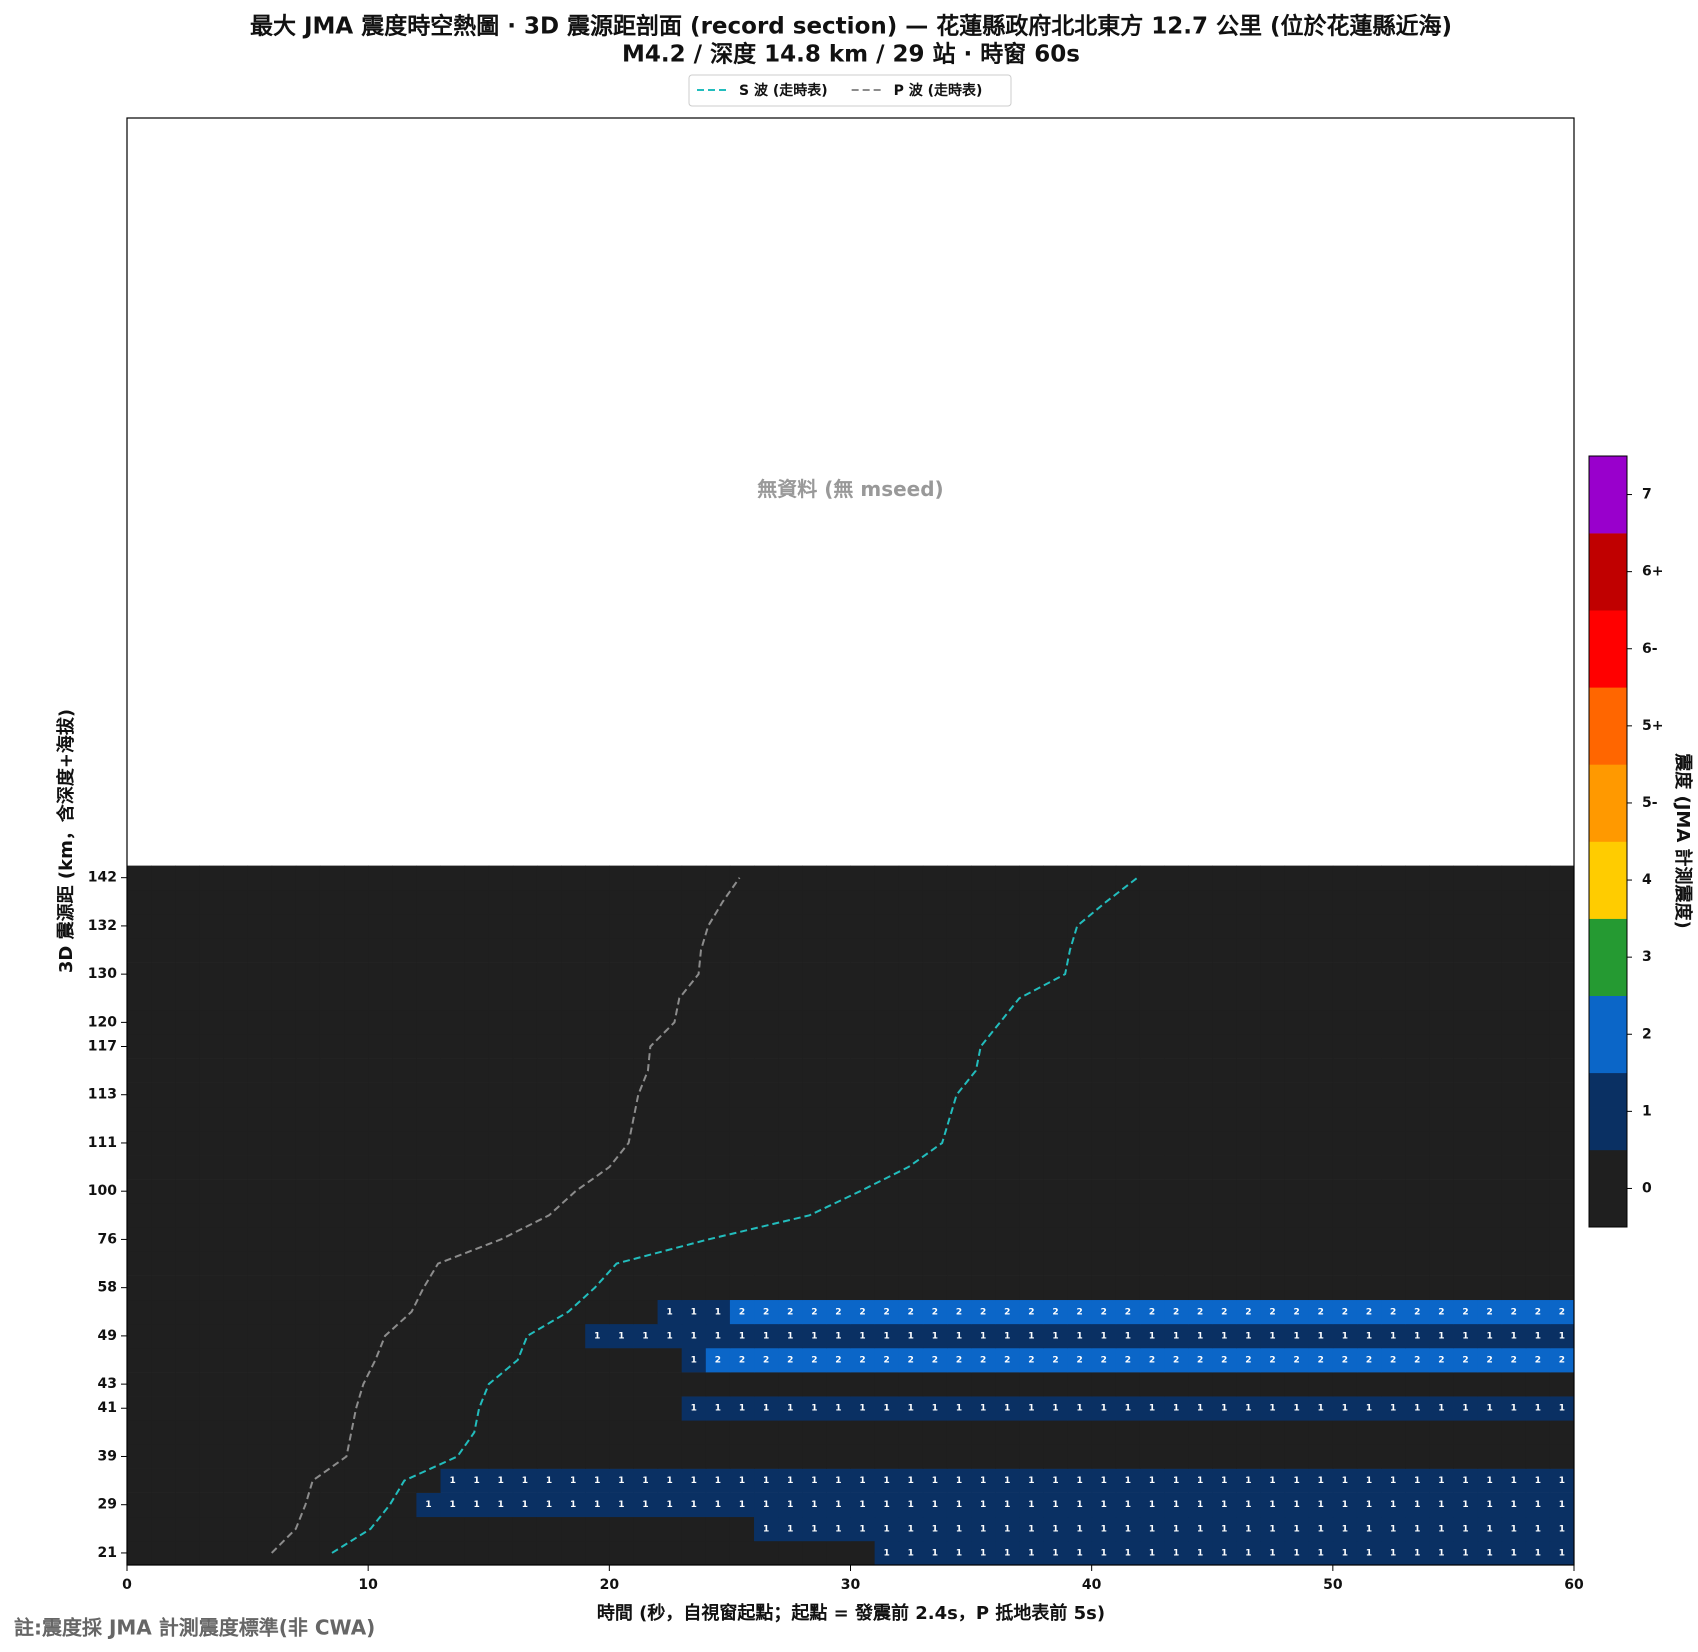  I want to click on y-tick-label: 132, so click(102, 926).